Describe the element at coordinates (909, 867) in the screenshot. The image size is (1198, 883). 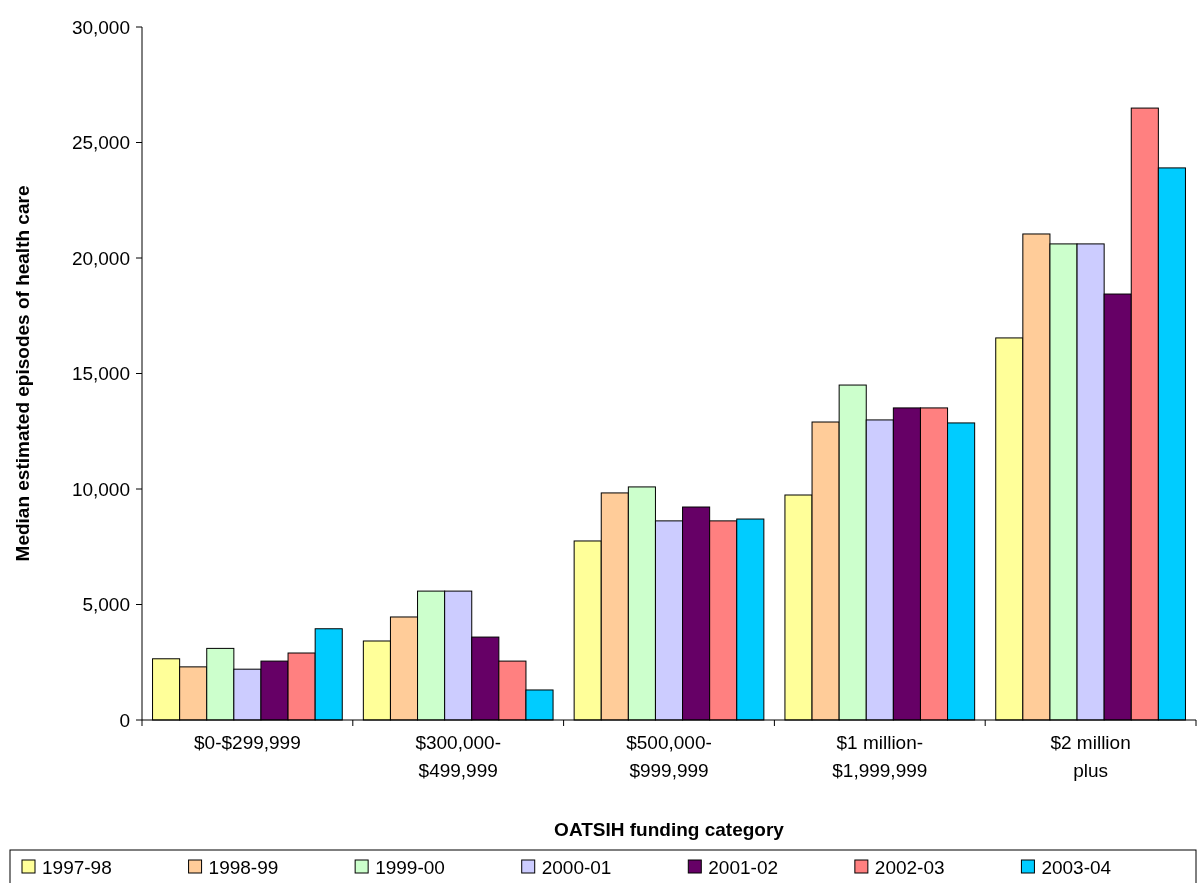
I see `legend-label: 2002-03` at that location.